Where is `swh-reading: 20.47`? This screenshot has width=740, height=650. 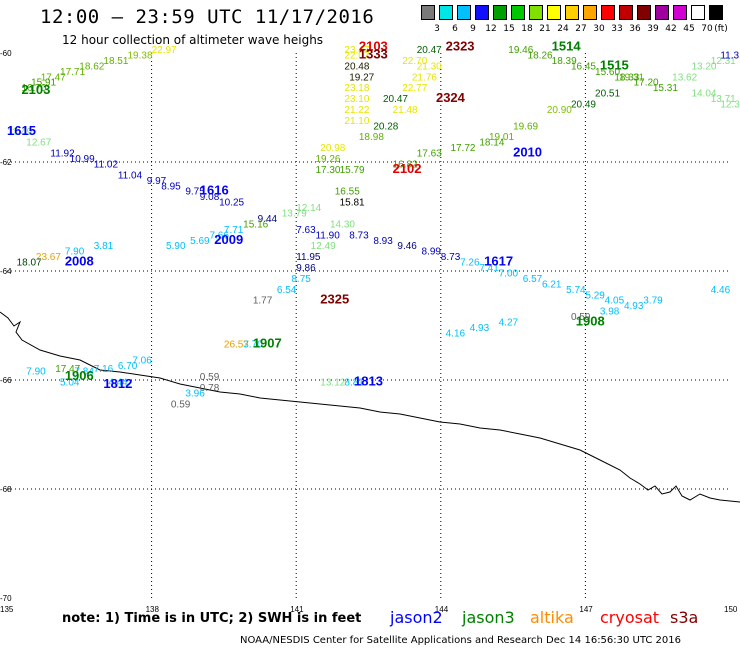 swh-reading: 20.47 is located at coordinates (429, 50).